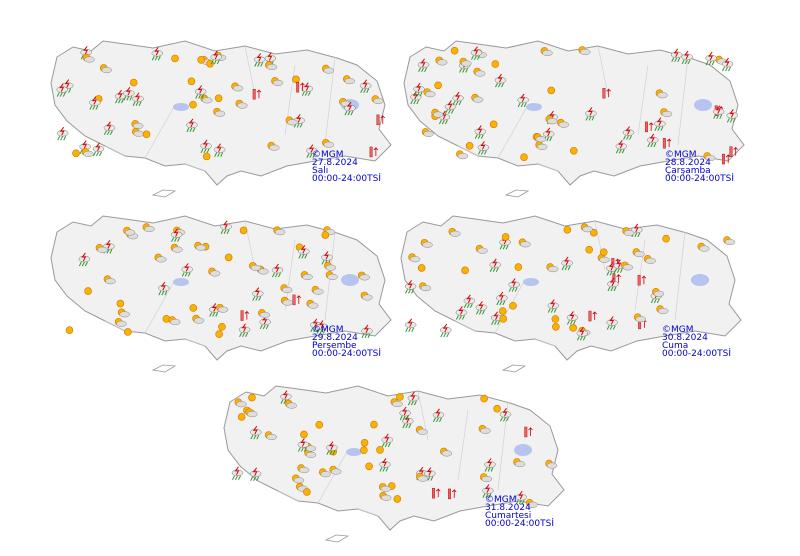 This screenshot has width=800, height=556. What do you see at coordinates (696, 353) in the screenshot?
I see `map-time: 00:00-24:00TSİ` at bounding box center [696, 353].